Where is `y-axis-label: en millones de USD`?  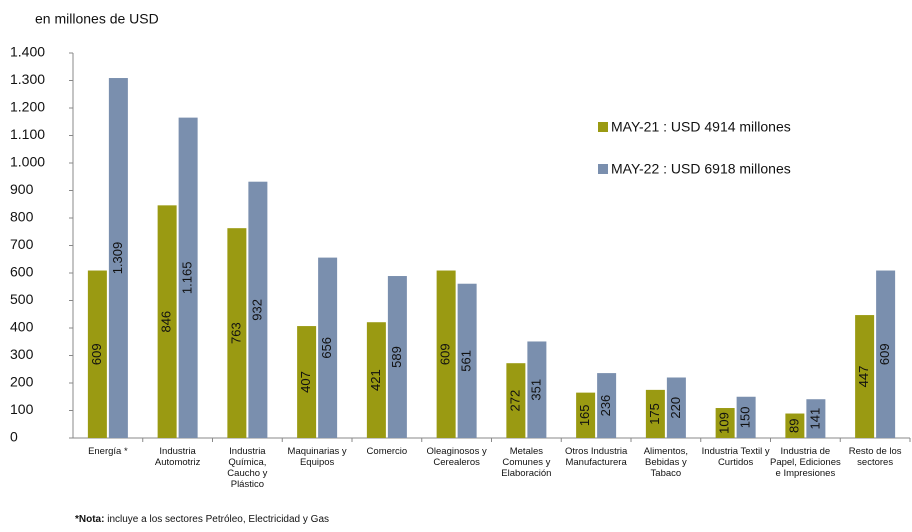
y-axis-label: en millones de USD is located at coordinates (97, 19).